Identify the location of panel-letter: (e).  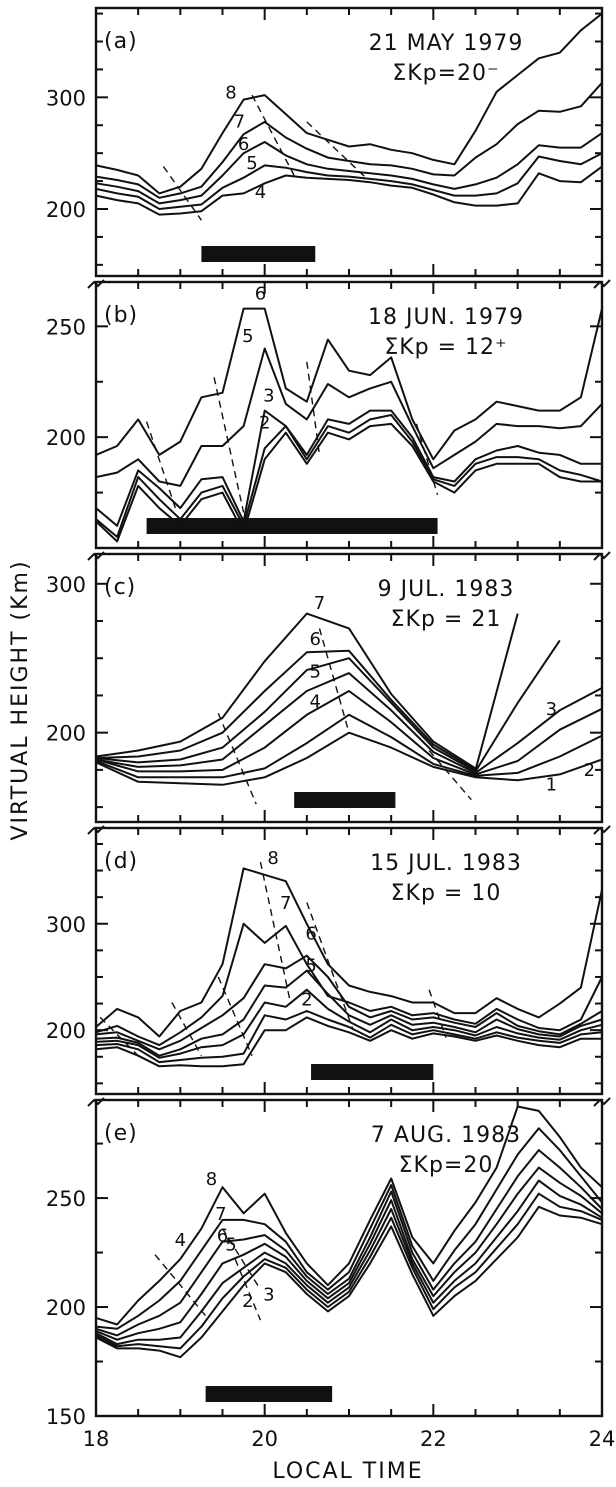
(121, 1133).